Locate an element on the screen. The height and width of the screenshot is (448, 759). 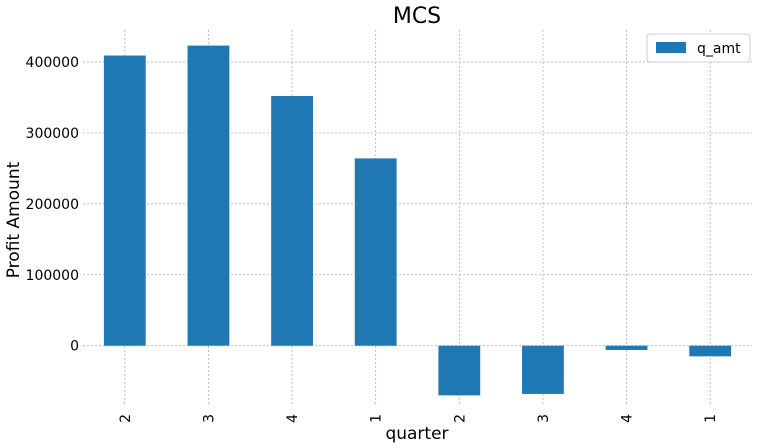
legend: q_amt is located at coordinates (698, 48).